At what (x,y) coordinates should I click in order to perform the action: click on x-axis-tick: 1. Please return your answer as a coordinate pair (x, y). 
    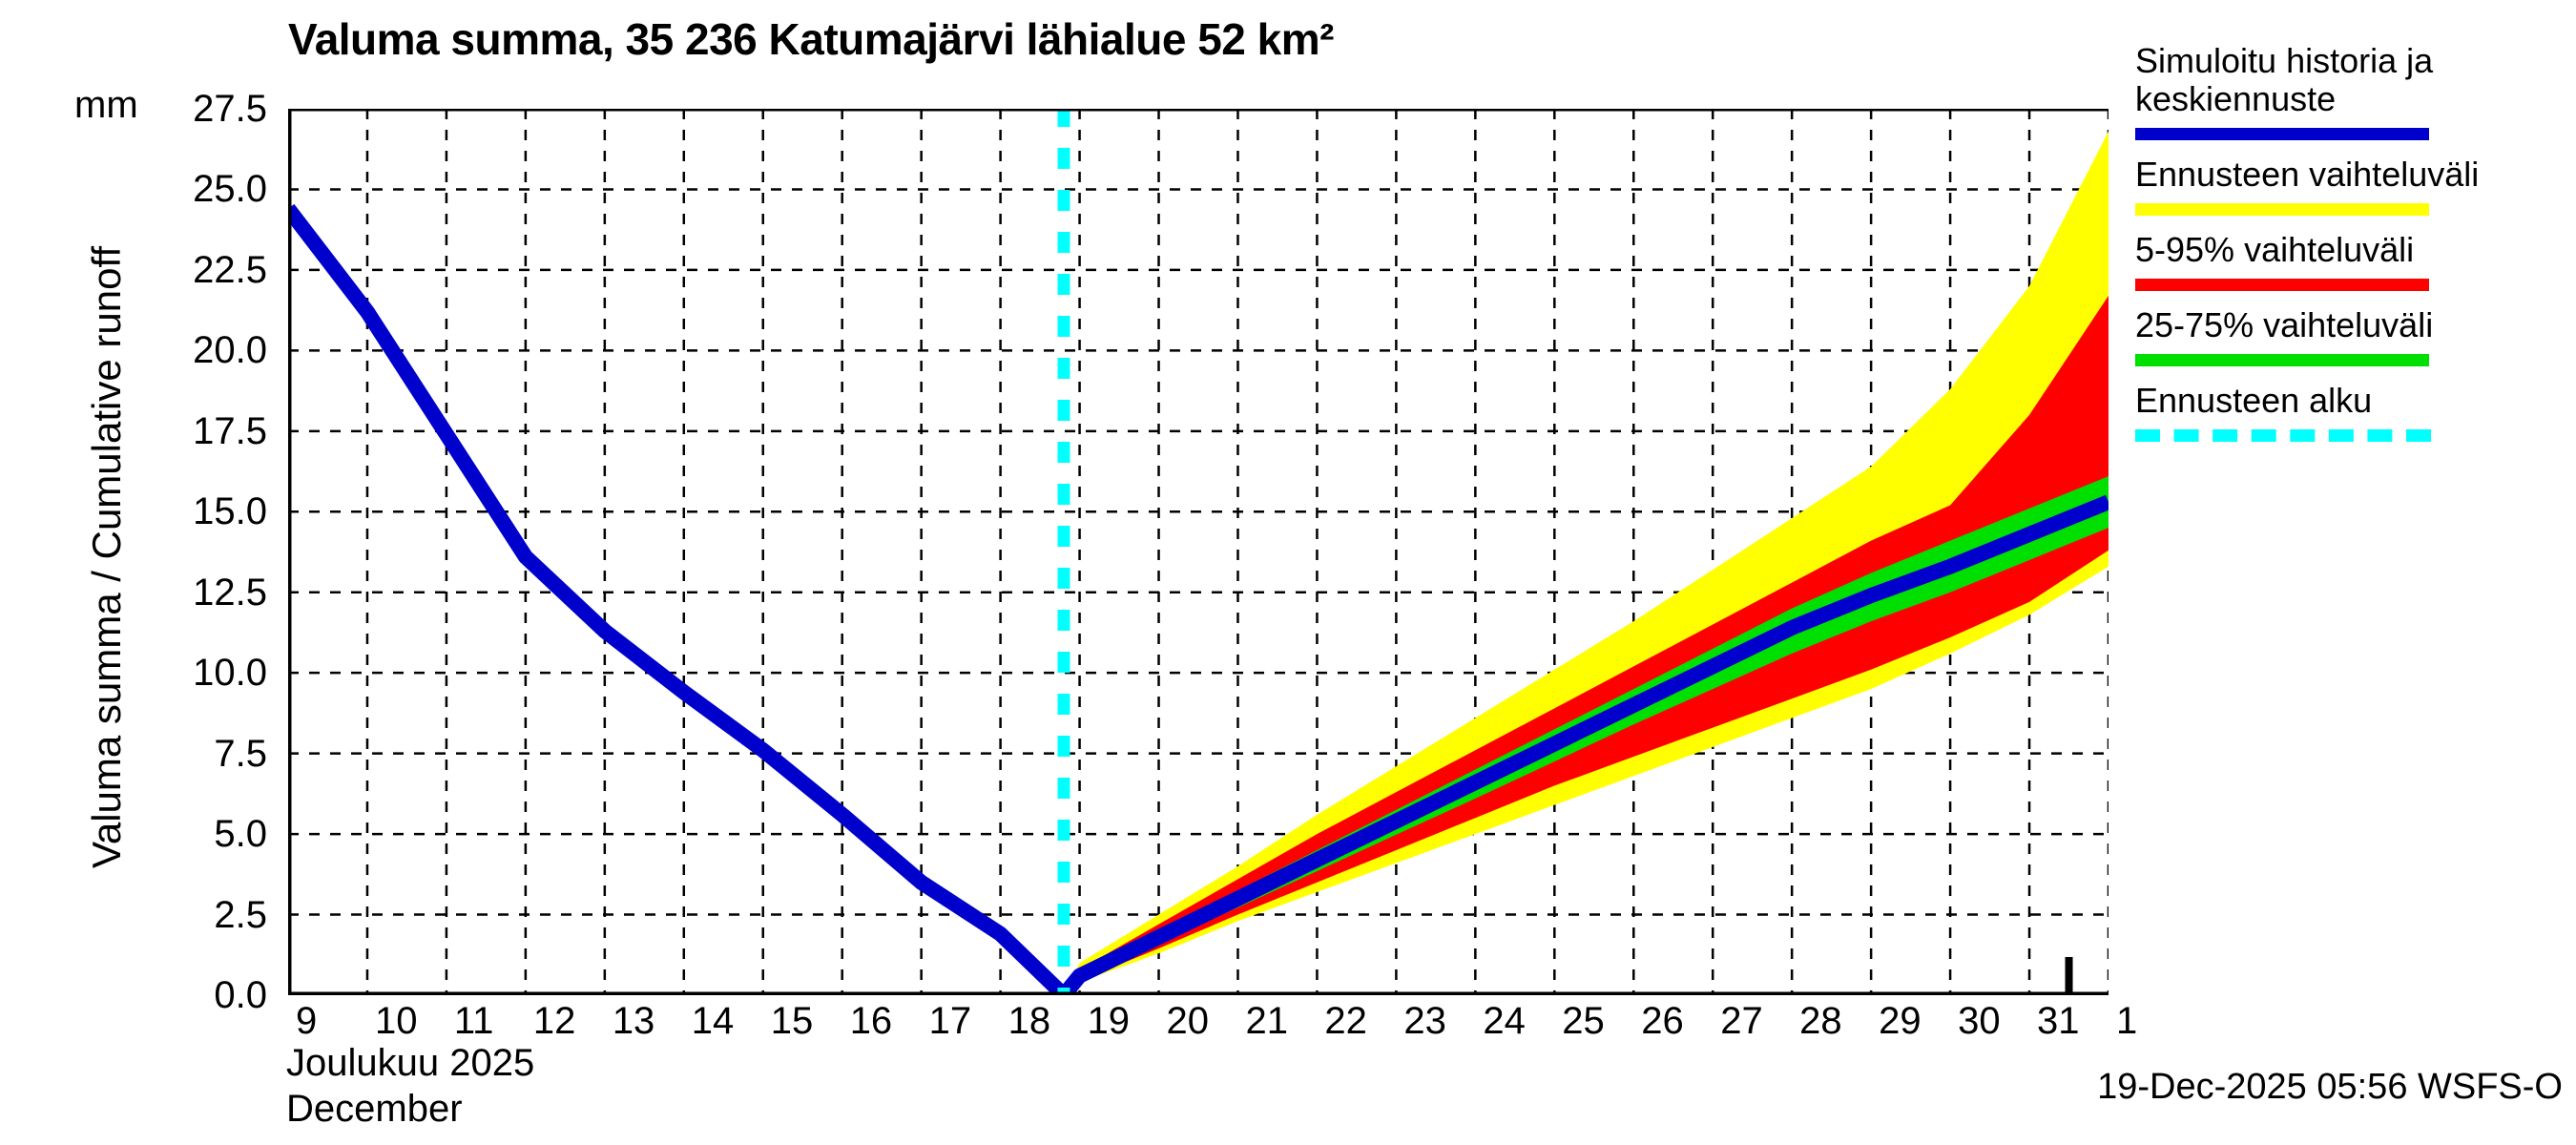
    Looking at the image, I should click on (2127, 1021).